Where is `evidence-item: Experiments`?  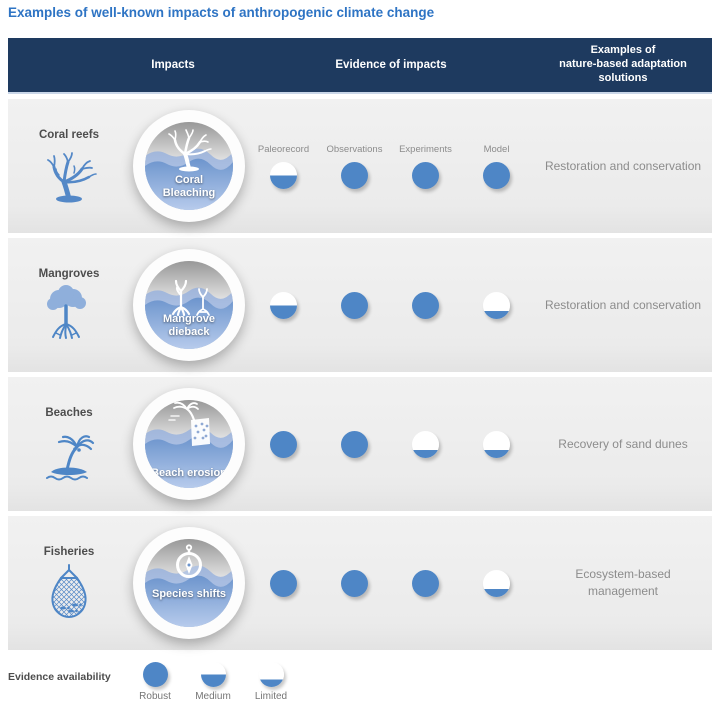
evidence-item: Experiments is located at coordinates (425, 166).